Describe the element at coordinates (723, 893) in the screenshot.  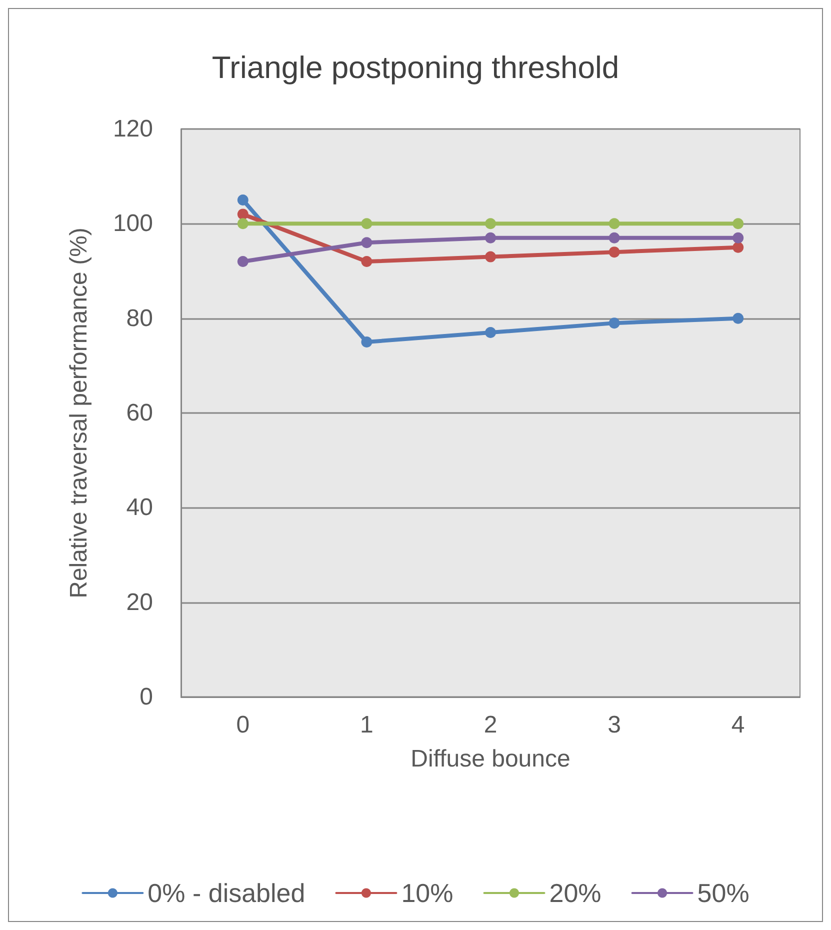
I see `legend-label: 50%` at that location.